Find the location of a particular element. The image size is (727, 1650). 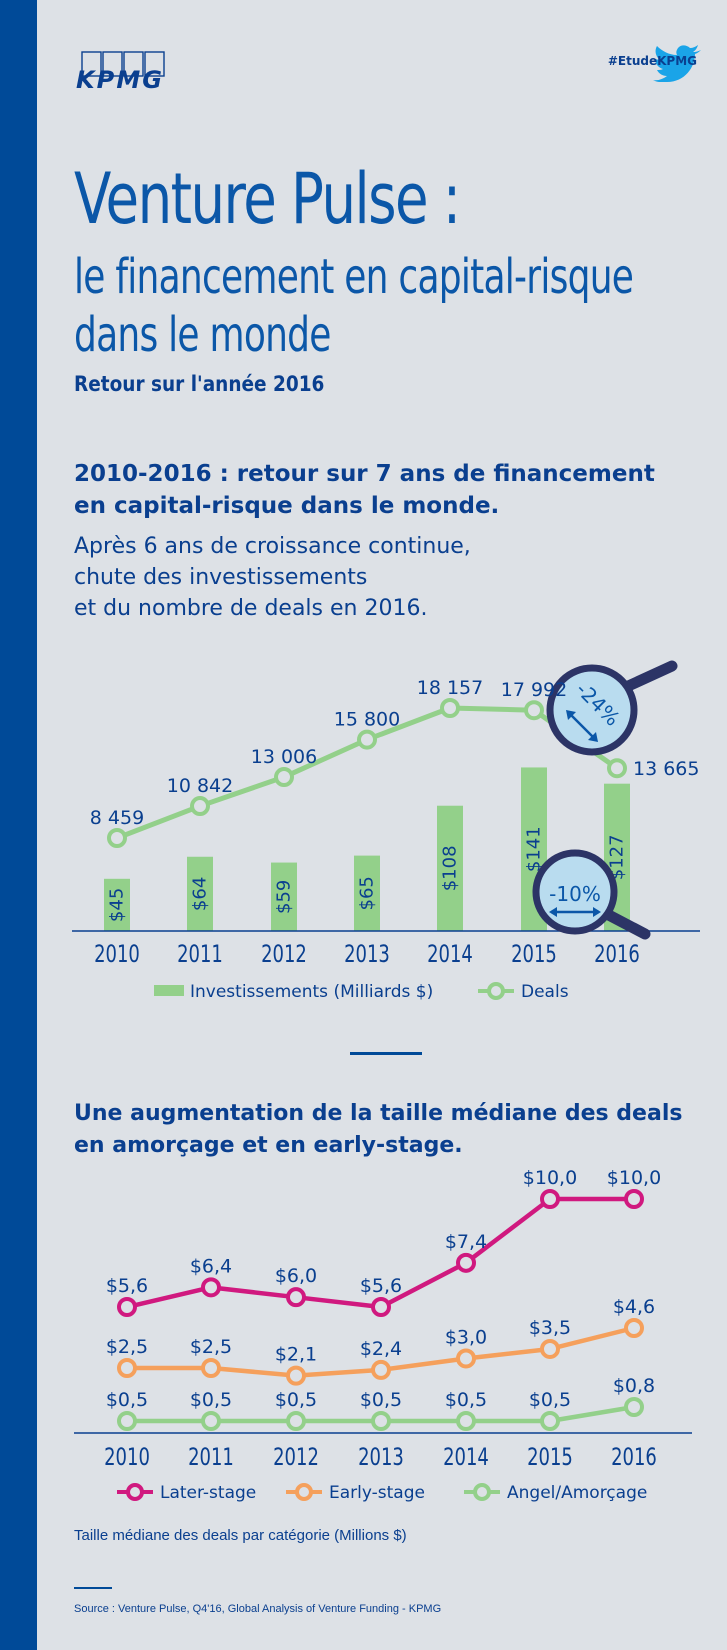

year-review-label: Retour sur l'année 2016 is located at coordinates (199, 384).